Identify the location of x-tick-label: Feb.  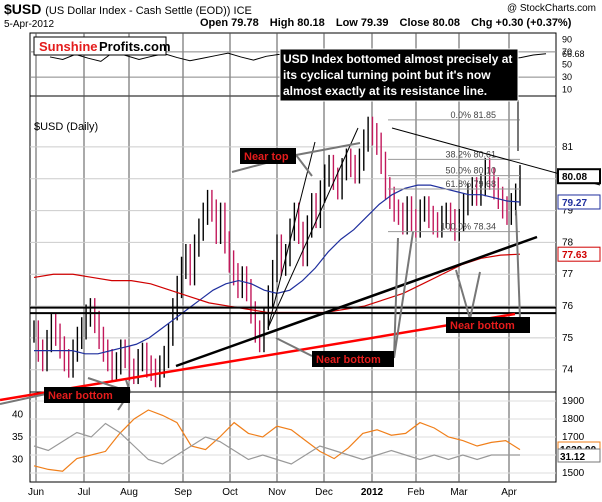
(416, 492).